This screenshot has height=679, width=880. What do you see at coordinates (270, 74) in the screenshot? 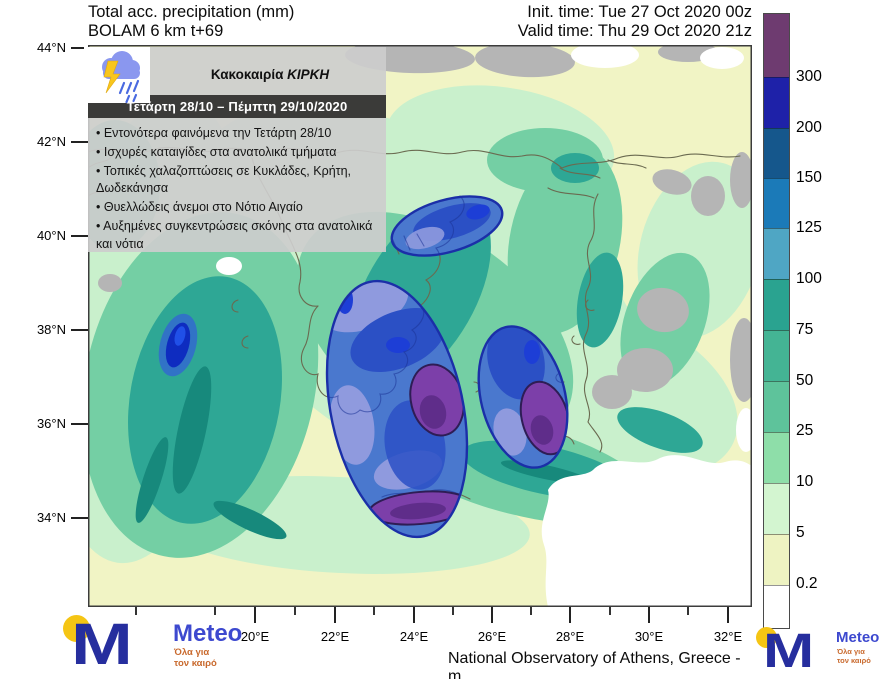
I see `storm-name-title: Κακοκαιρία ΚΙΡΚΗ` at bounding box center [270, 74].